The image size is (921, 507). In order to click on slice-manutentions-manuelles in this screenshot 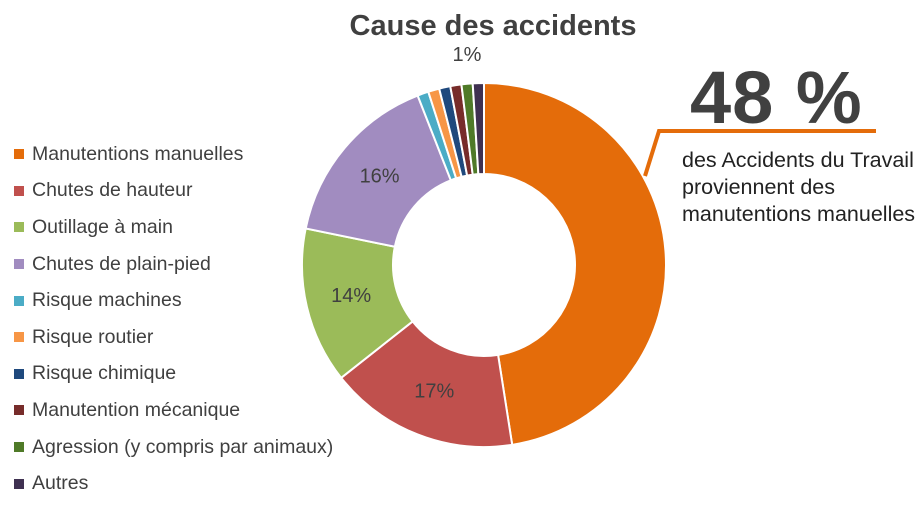, I will do `click(575, 263)`.